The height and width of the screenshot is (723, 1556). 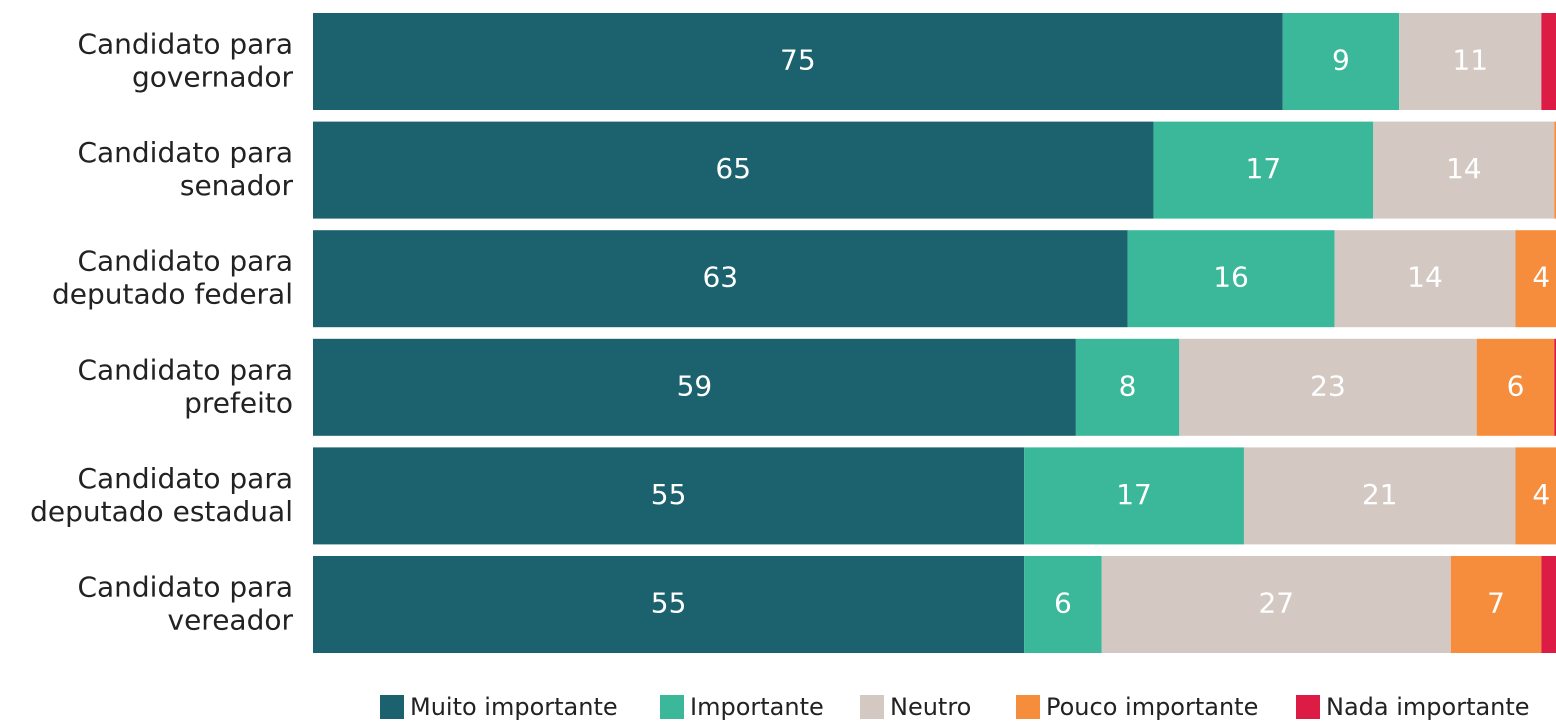 I want to click on value-label: 11, so click(x=1470, y=60).